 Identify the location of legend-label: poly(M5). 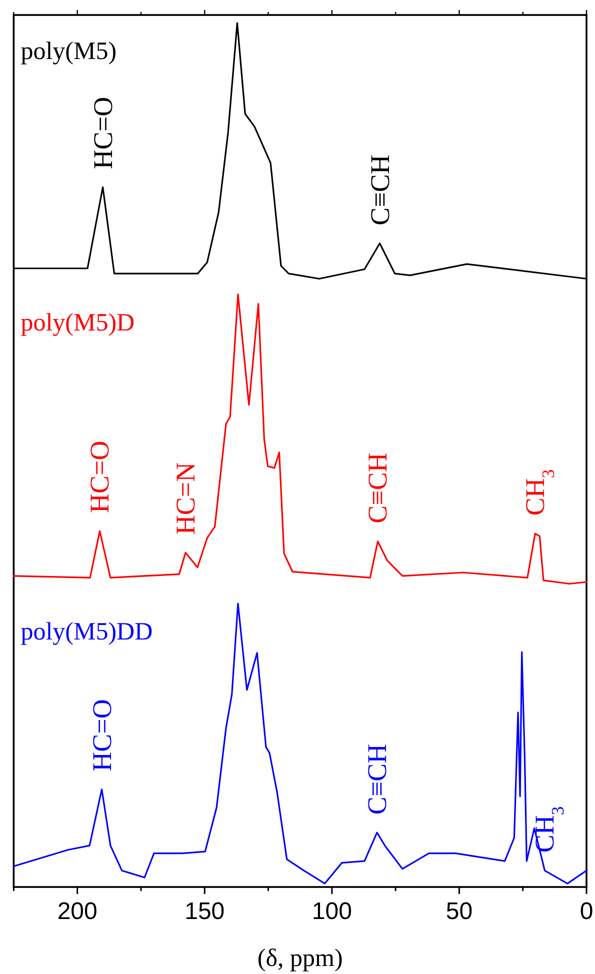
(68, 51).